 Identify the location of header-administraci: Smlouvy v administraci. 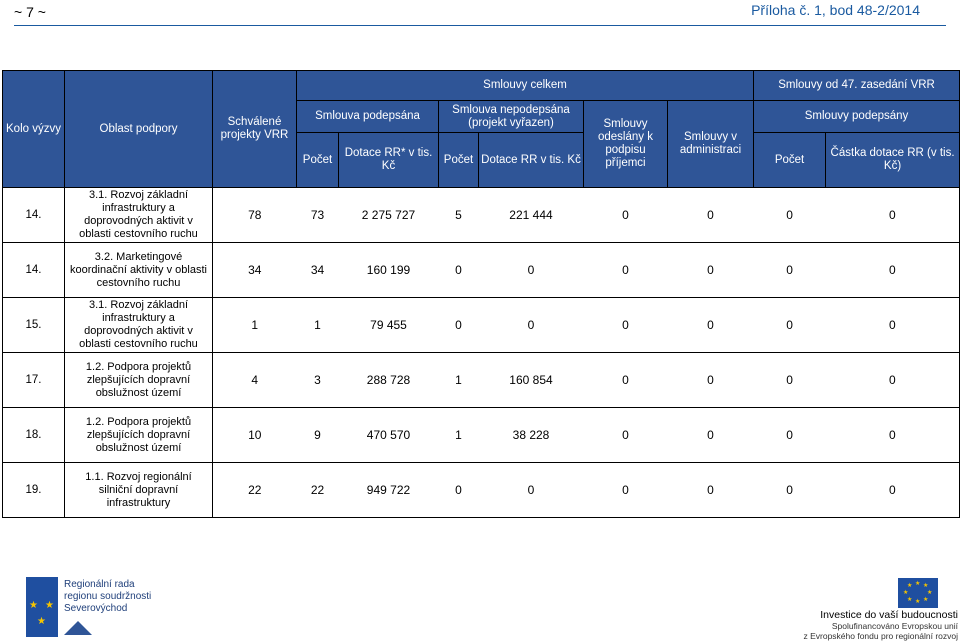
(710, 144).